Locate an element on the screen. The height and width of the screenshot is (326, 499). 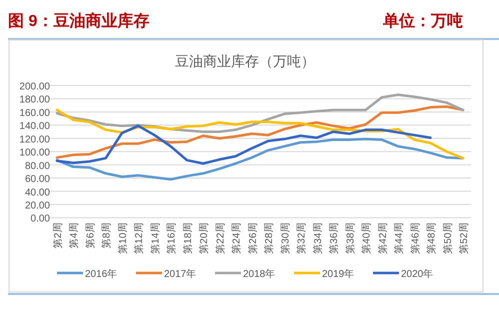
x-tick-label: 第16周 is located at coordinates (172, 238).